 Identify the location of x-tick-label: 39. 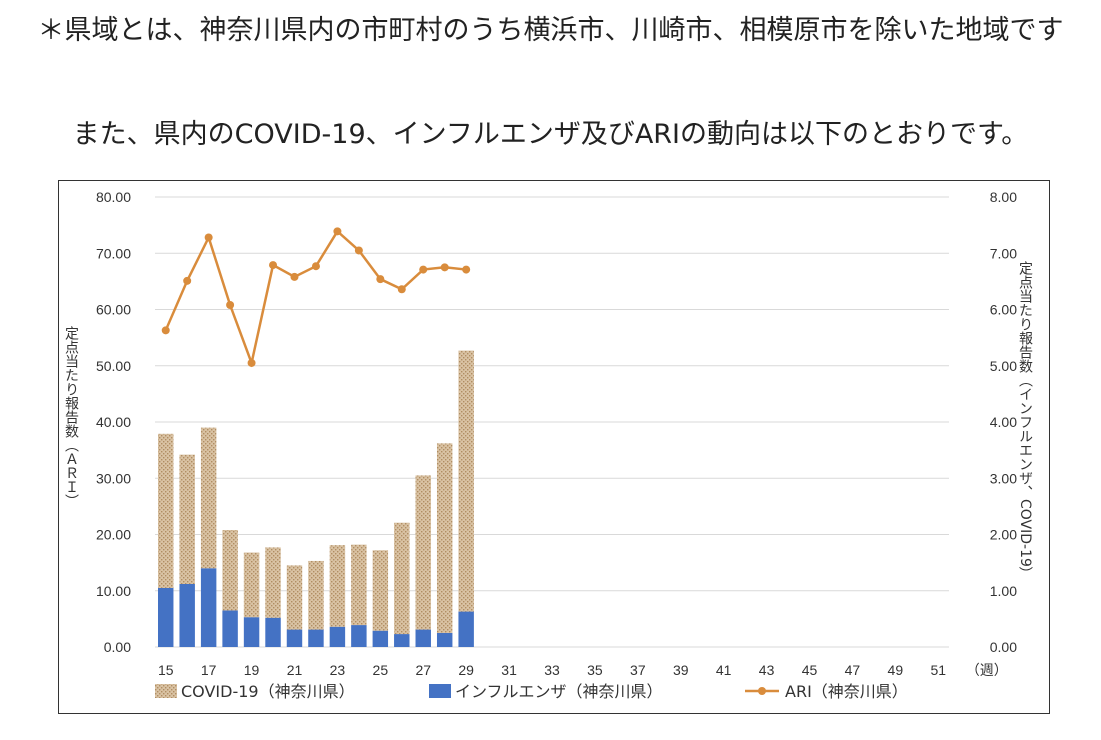
(681, 670).